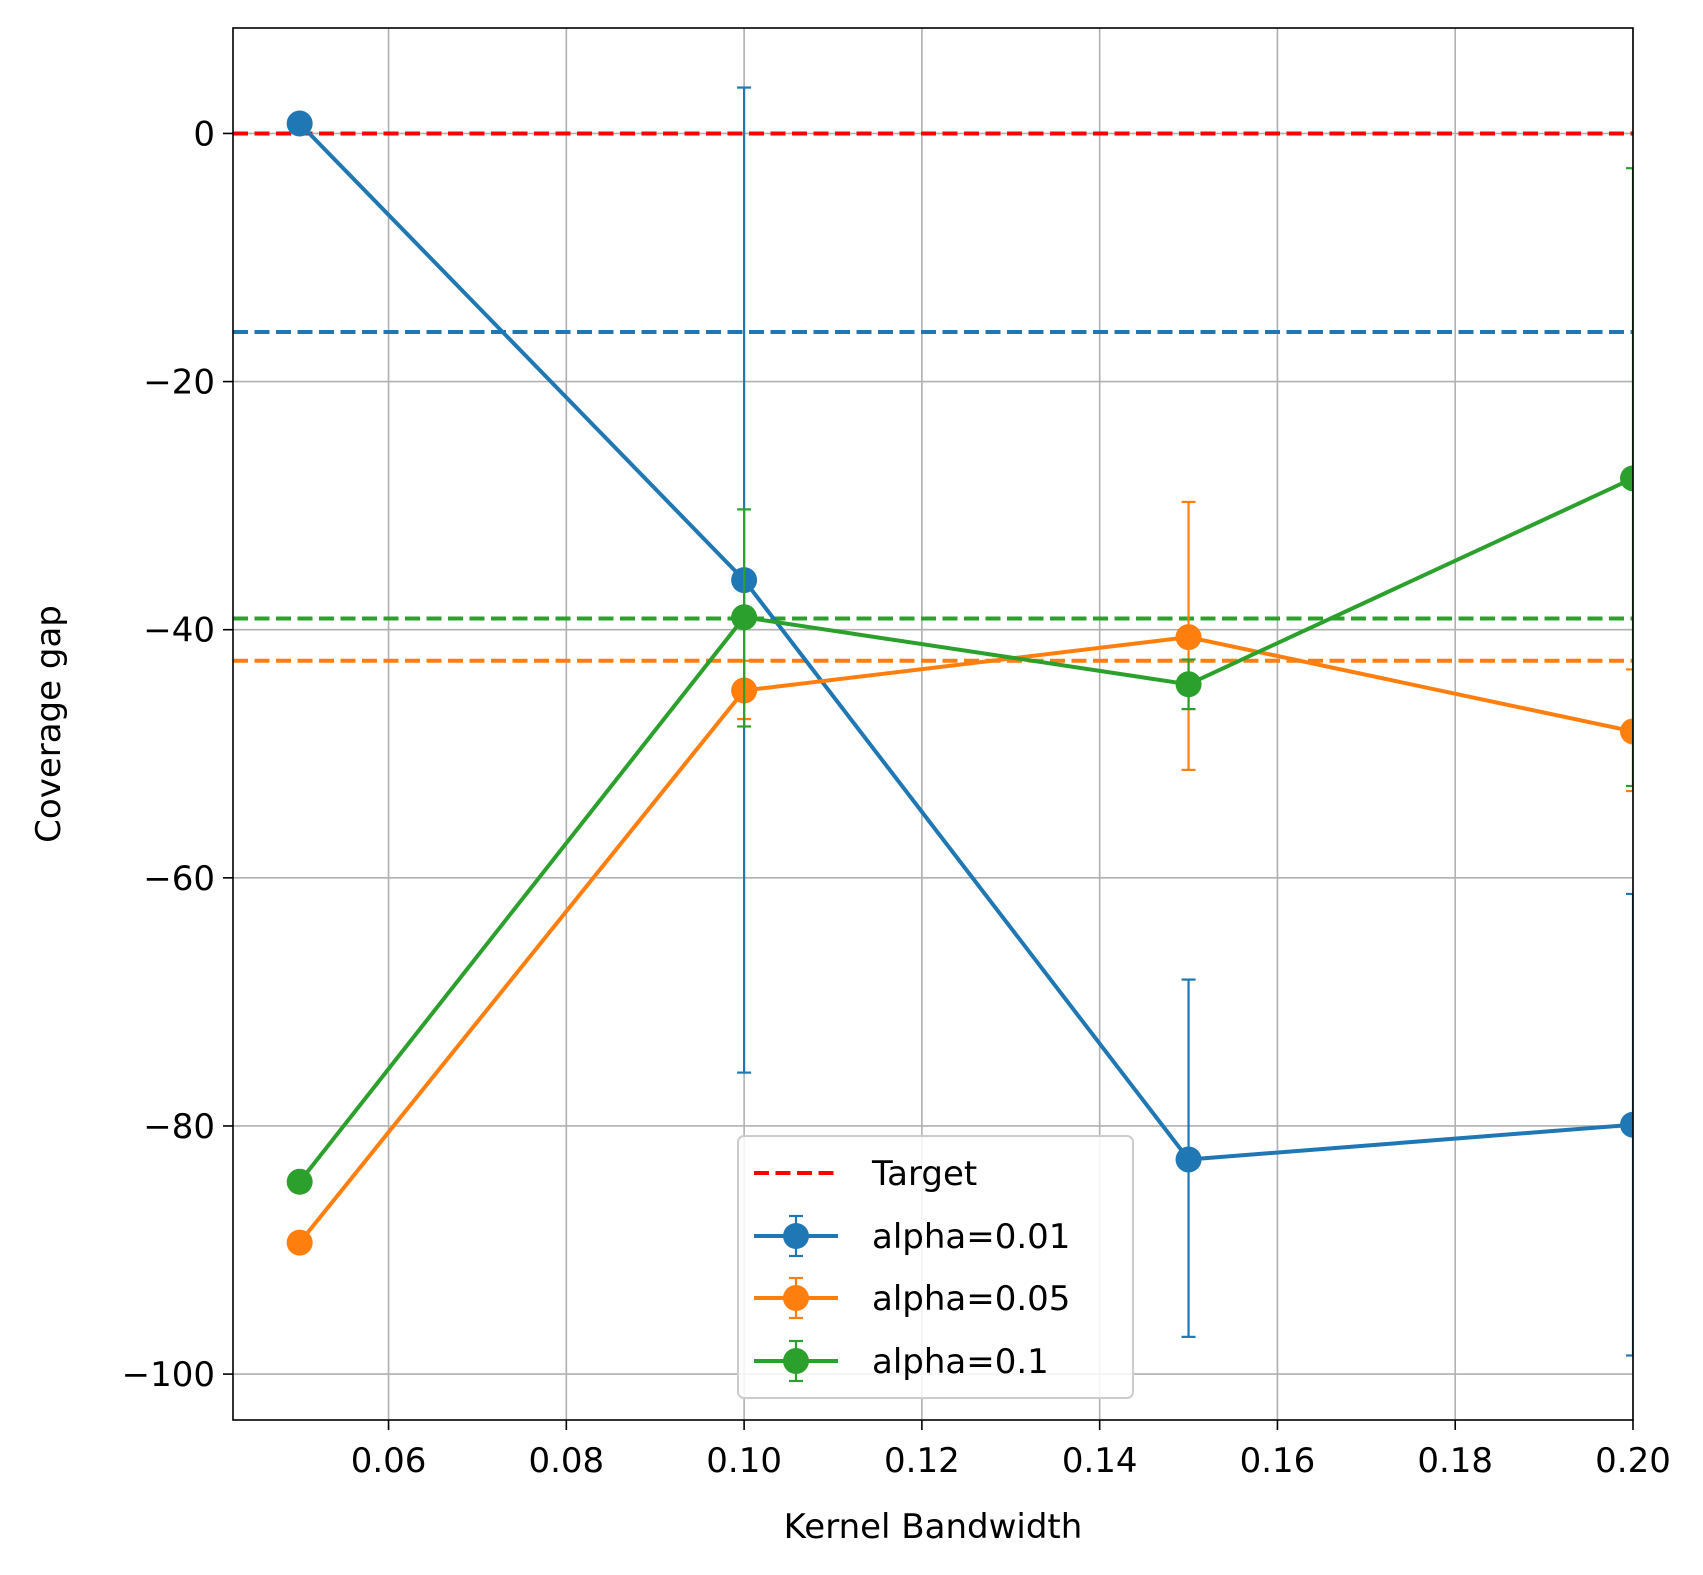 The width and height of the screenshot is (1703, 1575). Describe the element at coordinates (971, 1299) in the screenshot. I see `legend-label: alpha=0.05` at that location.